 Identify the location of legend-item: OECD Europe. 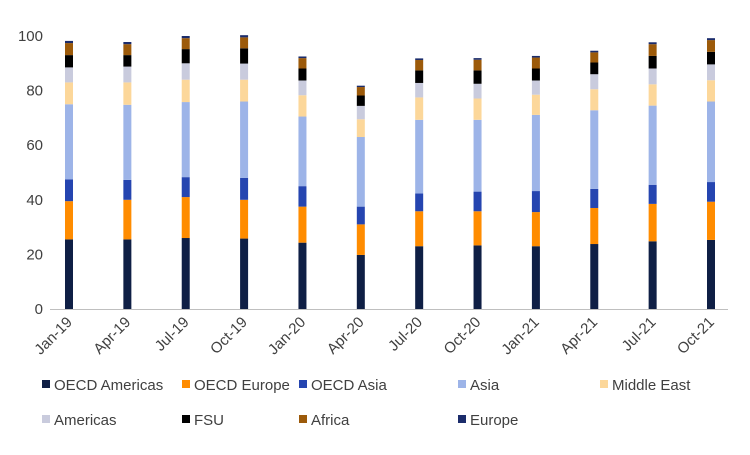
(236, 385).